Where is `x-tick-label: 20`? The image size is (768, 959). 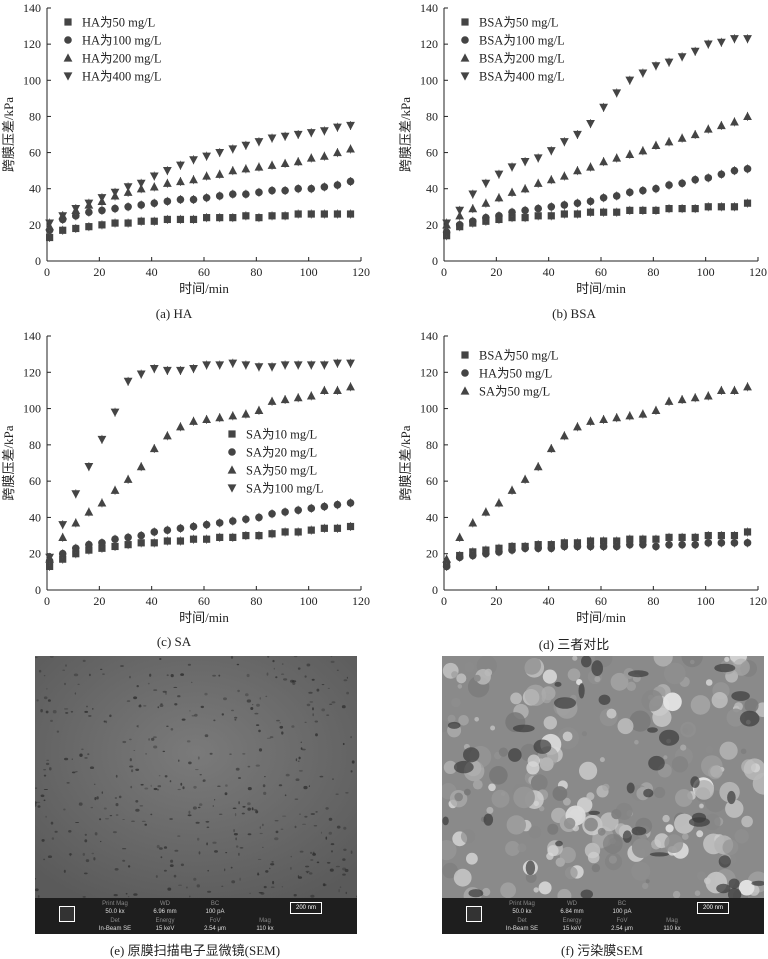 x-tick-label: 20 is located at coordinates (99, 272).